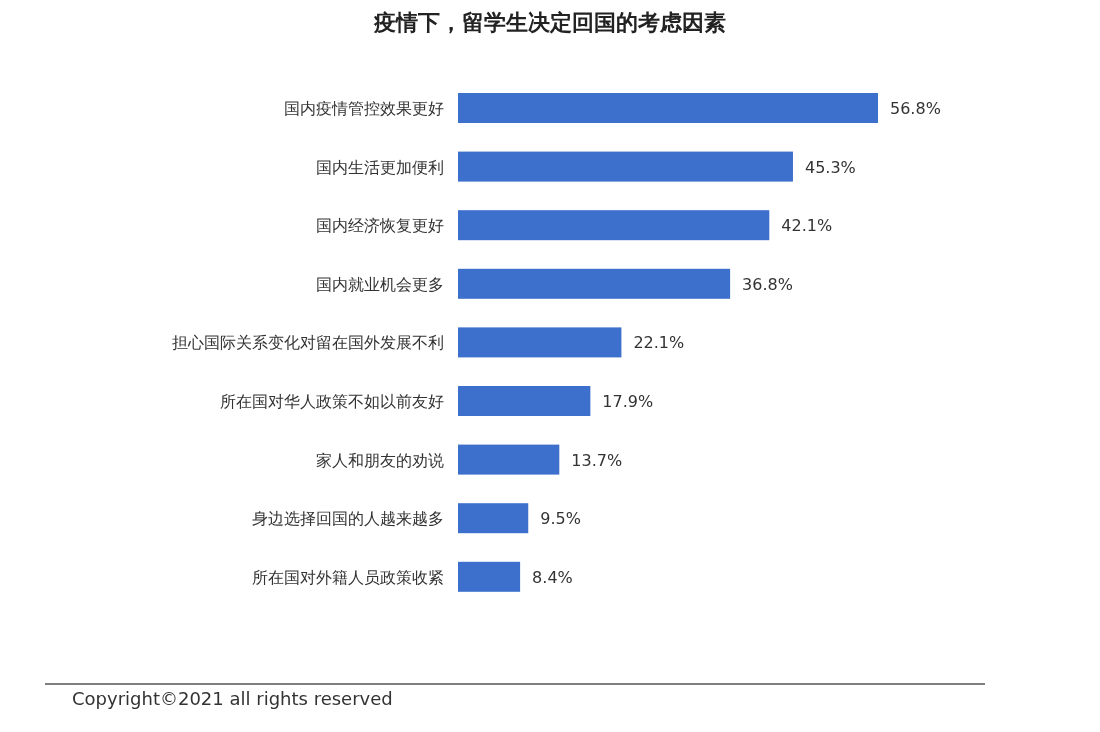  I want to click on category-label: 国内生活更加便利, so click(380, 167).